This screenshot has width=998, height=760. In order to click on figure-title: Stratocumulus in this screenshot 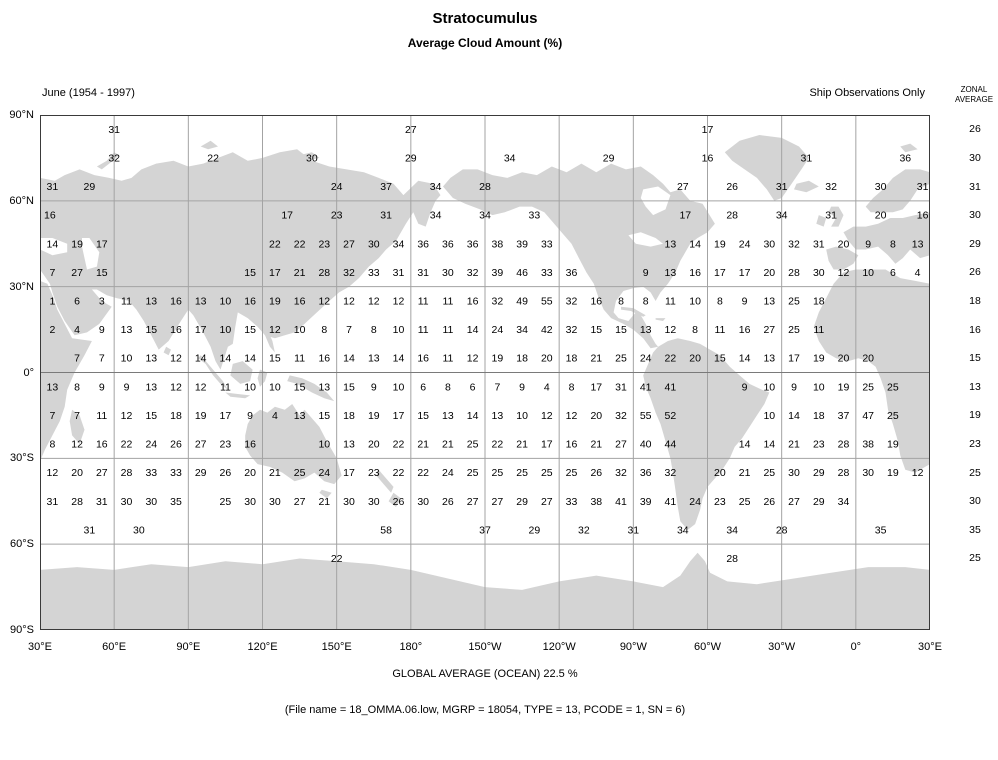, I will do `click(485, 18)`.